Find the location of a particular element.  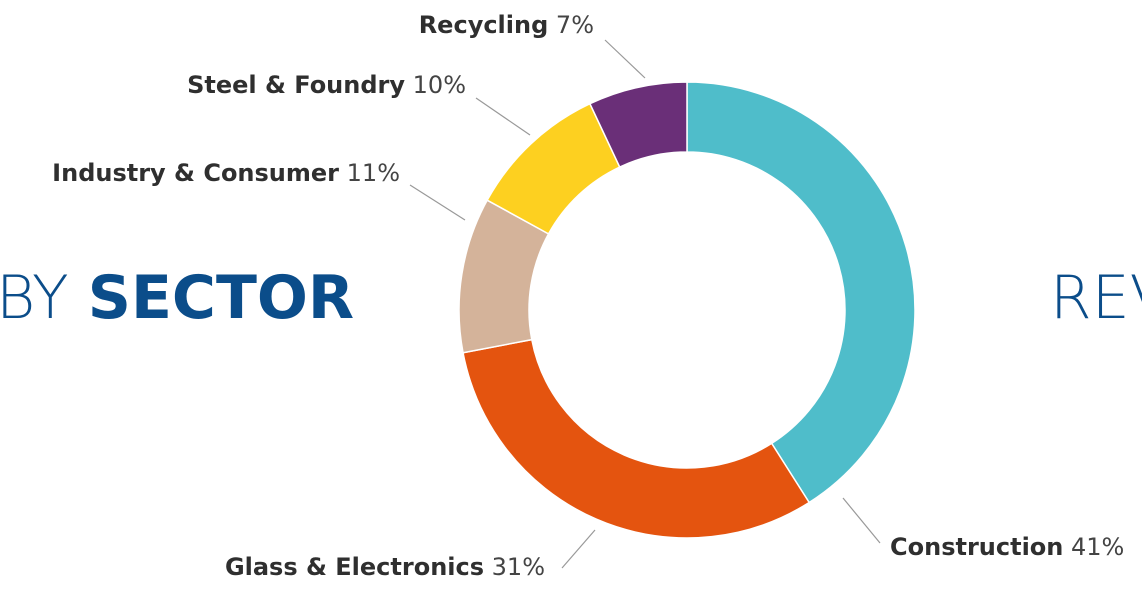

slice-label: Steel & Foundry 10% is located at coordinates (326, 85).